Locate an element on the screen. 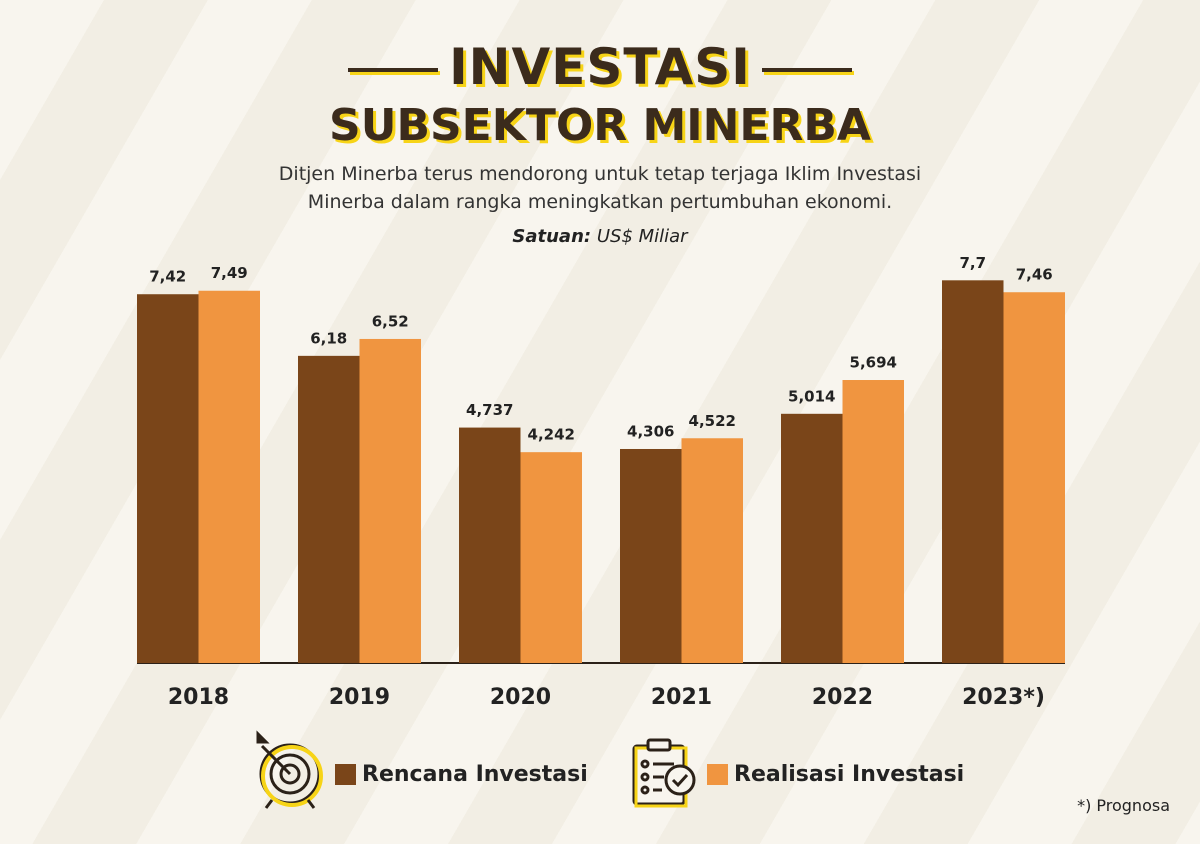 The width and height of the screenshot is (1200, 844). value-label: 6,18 is located at coordinates (328, 338).